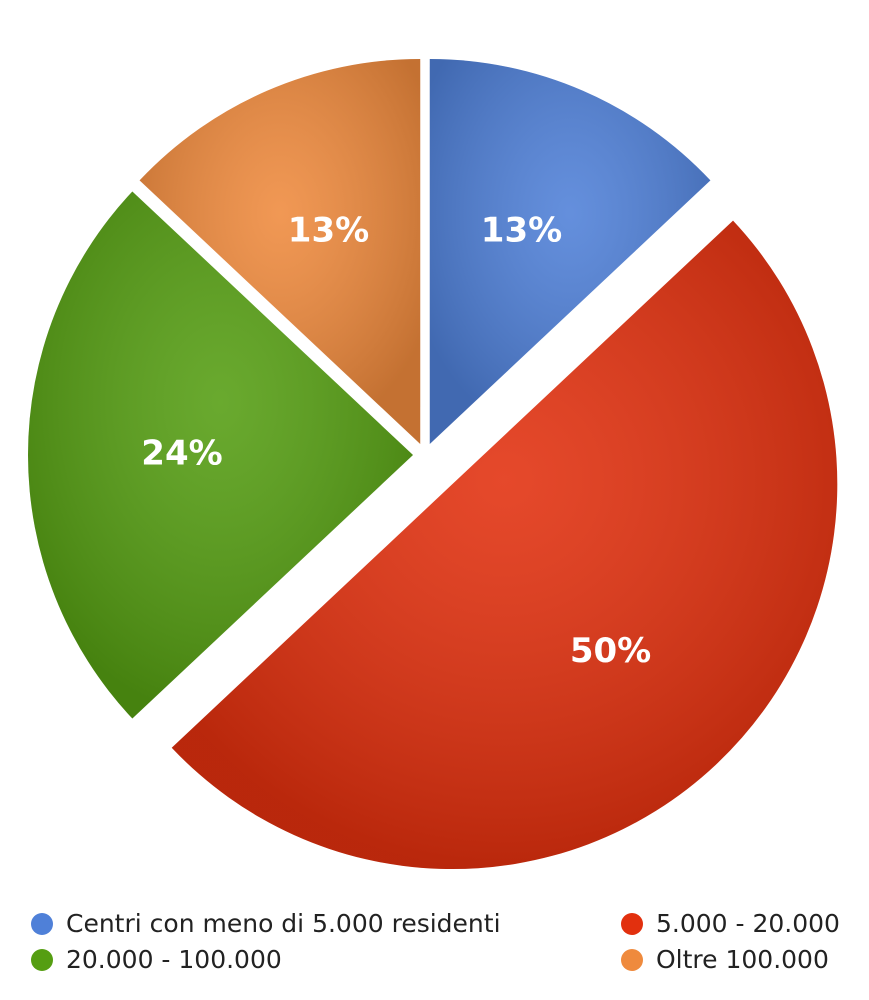 This screenshot has width=869, height=1000. Describe the element at coordinates (283, 923) in the screenshot. I see `legend-label: Centri con meno di 5.000 residenti` at that location.